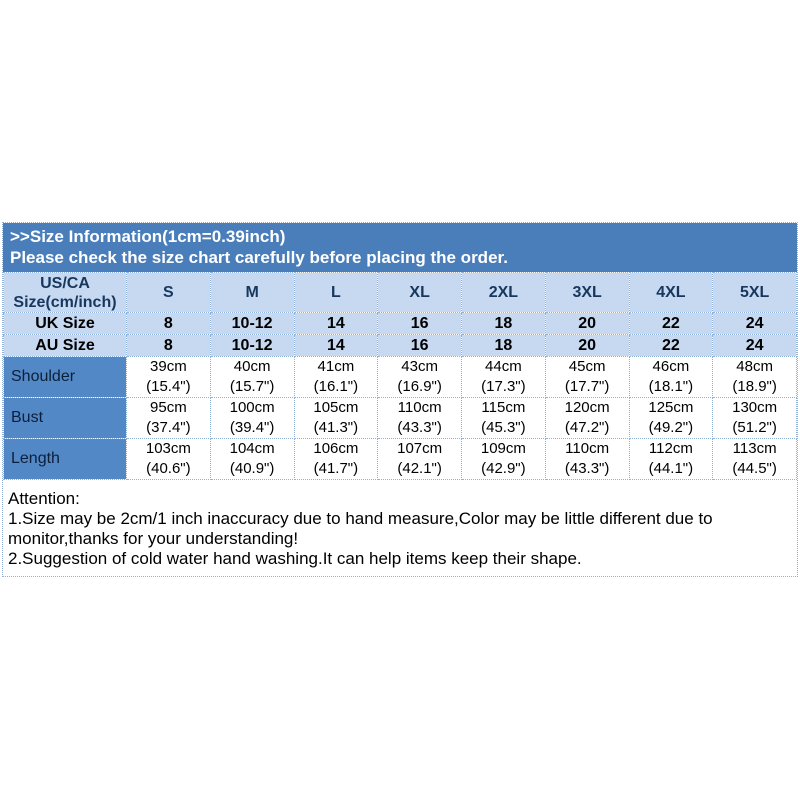 Image resolution: width=800 pixels, height=800 pixels. Describe the element at coordinates (587, 427) in the screenshot. I see `measure-inch: (47.2")` at that location.